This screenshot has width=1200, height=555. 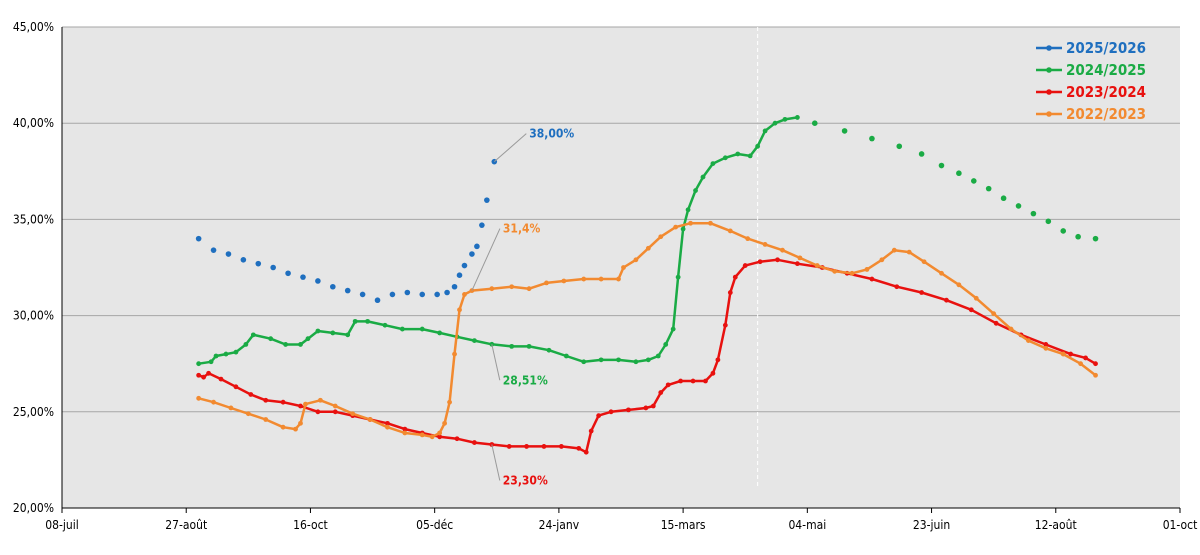 I want to click on x-tick-label: 15-mars, so click(x=683, y=525).